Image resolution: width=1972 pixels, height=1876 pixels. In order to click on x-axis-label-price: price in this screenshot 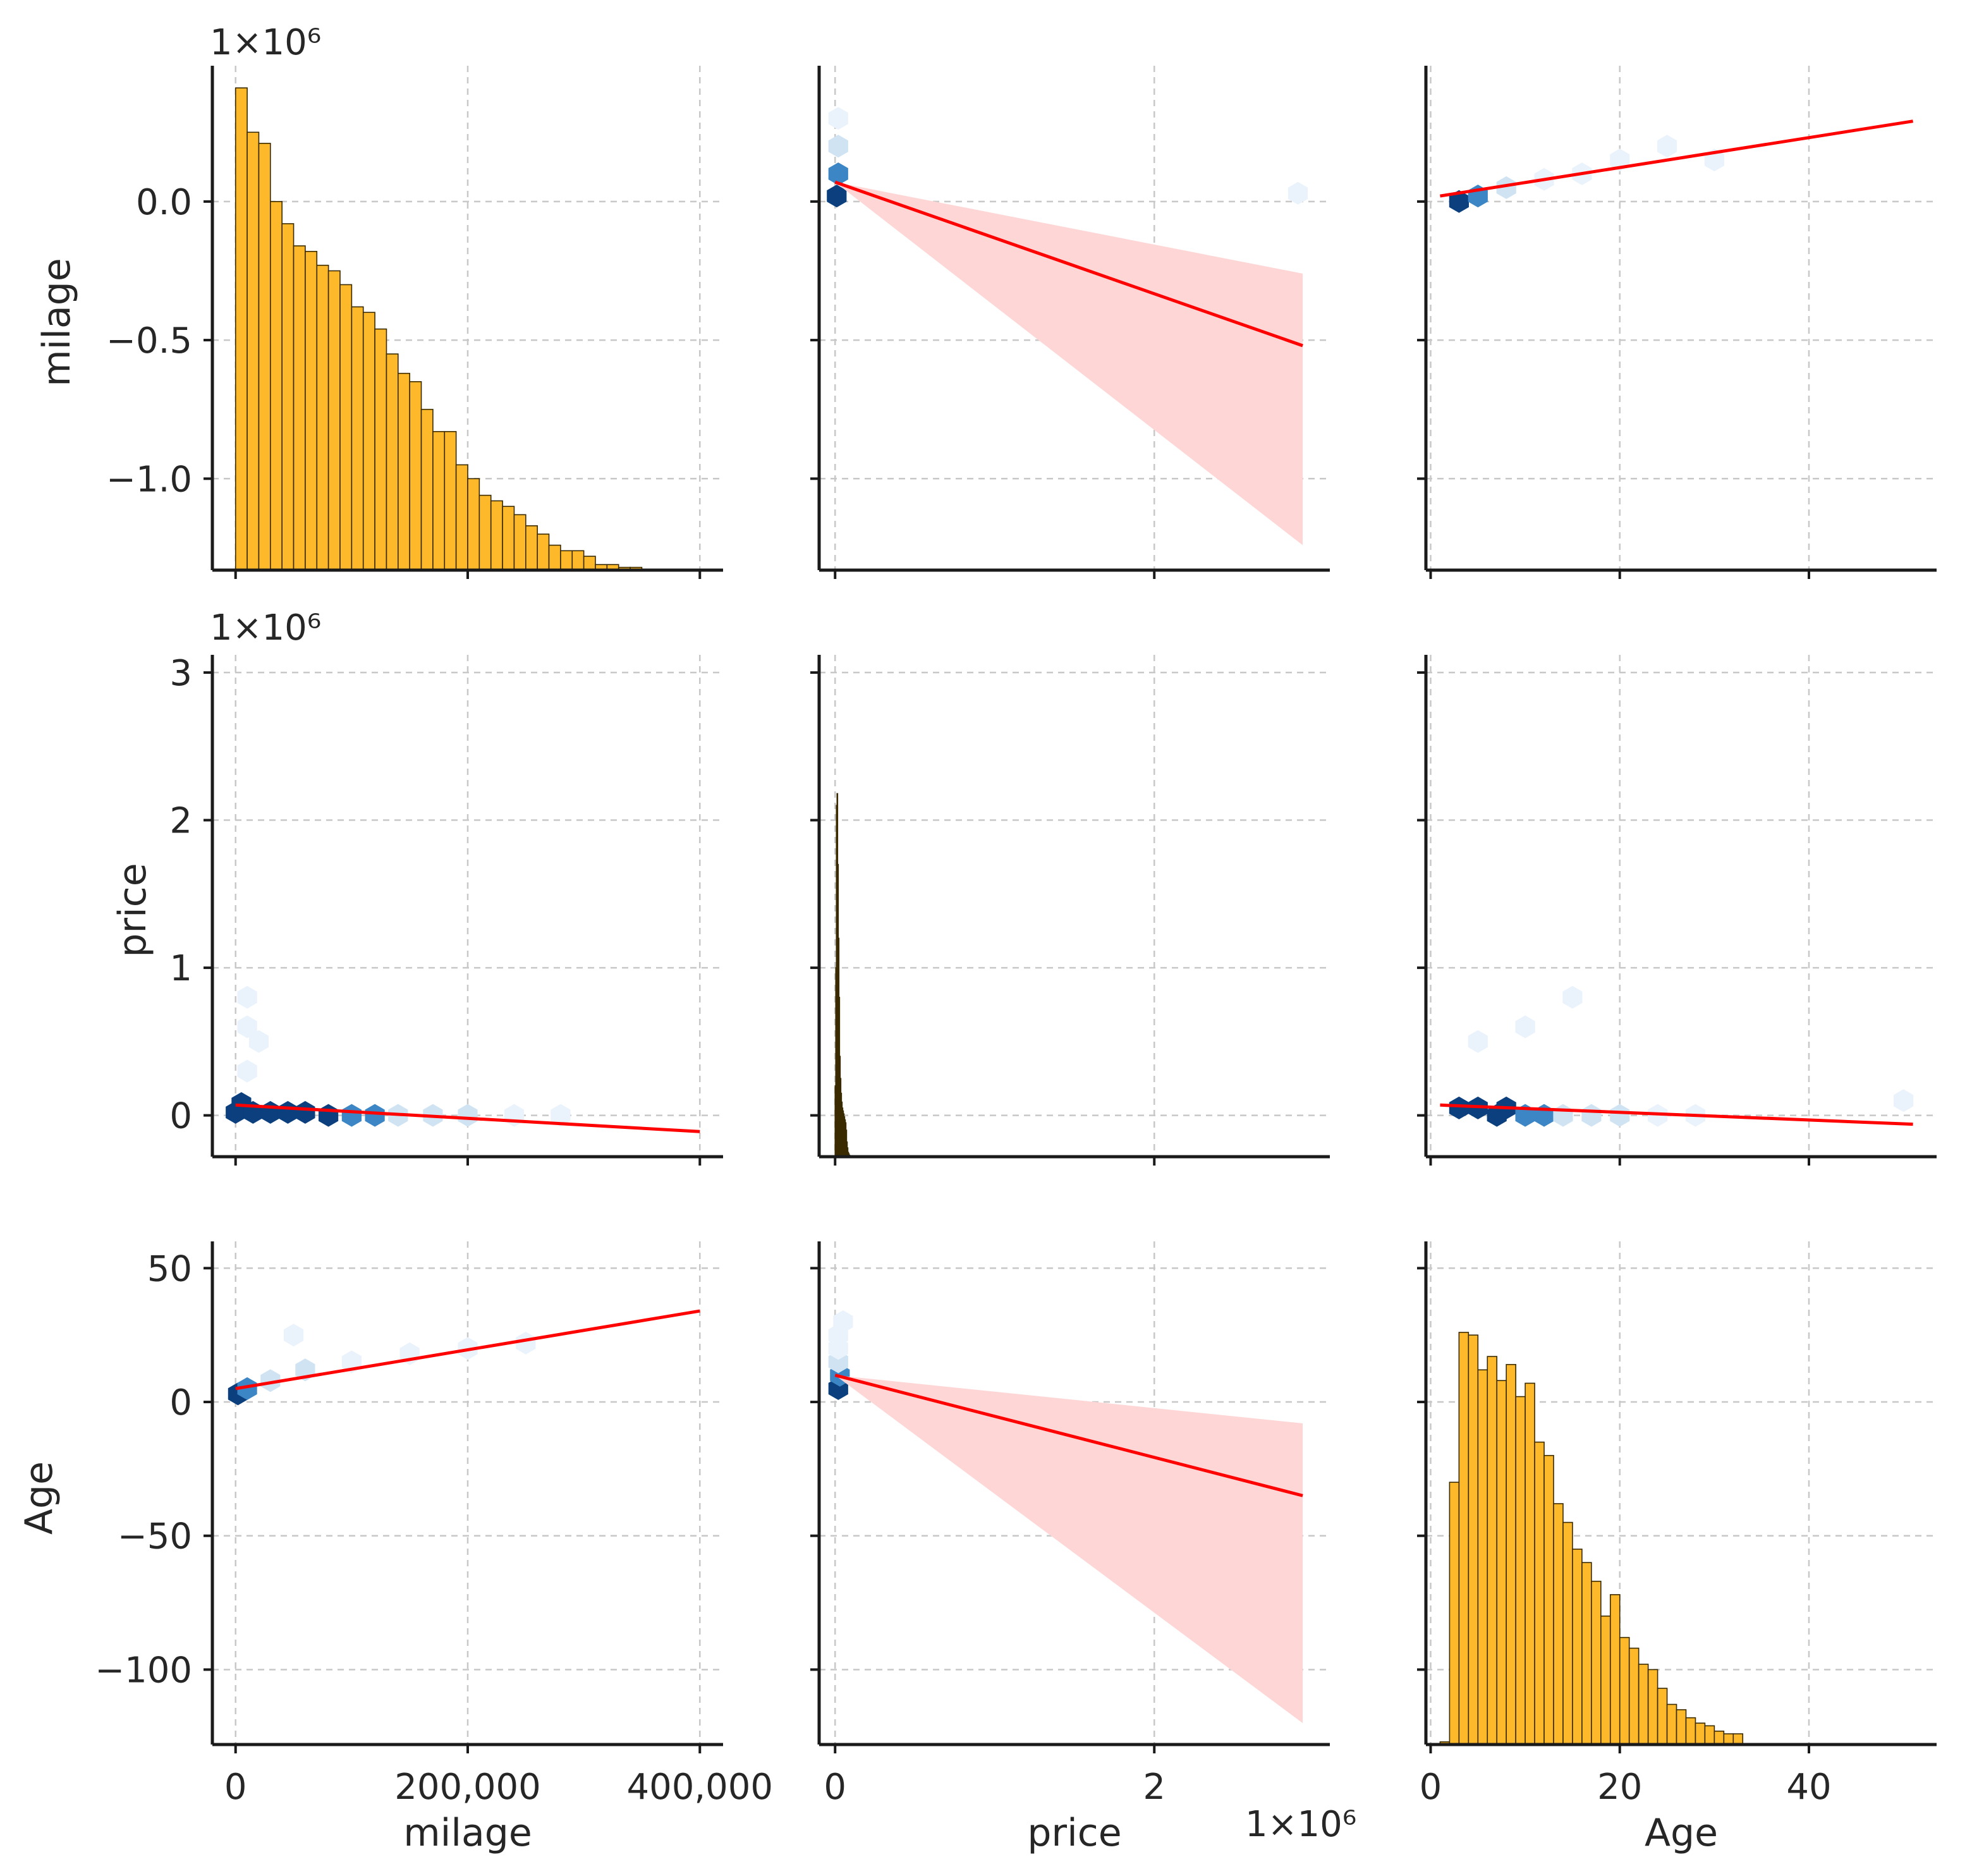, I will do `click(1074, 1833)`.